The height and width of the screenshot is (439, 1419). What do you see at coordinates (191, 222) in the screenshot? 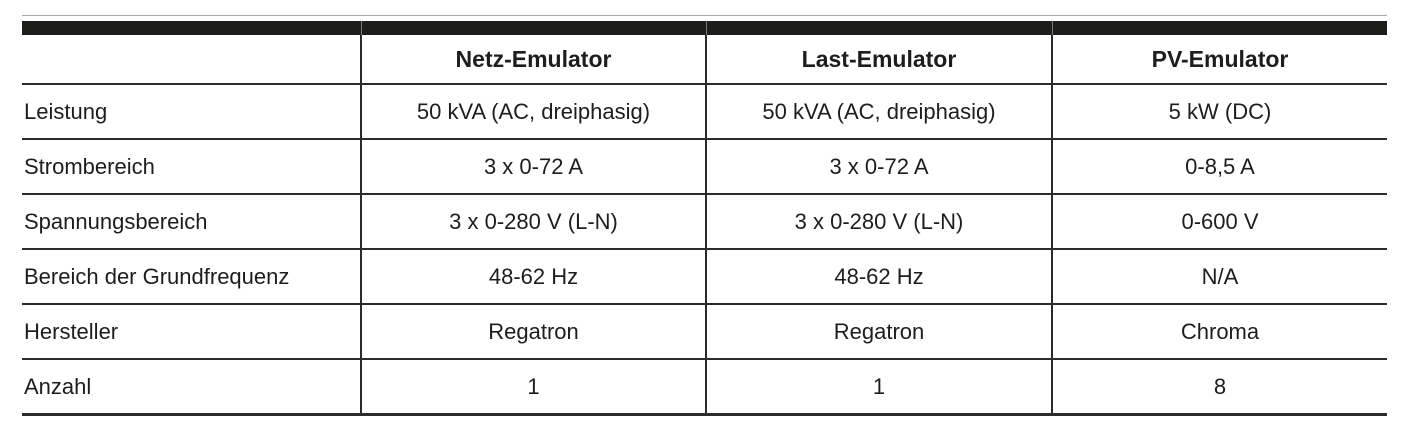
I see `row-label-spannungsbereich: Spannungsbereich` at bounding box center [191, 222].